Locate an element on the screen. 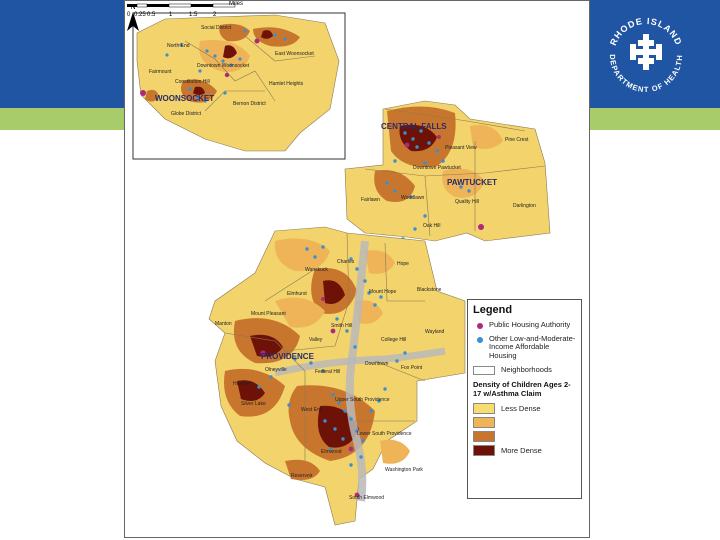 The width and height of the screenshot is (720, 540). legend-item-label: Neighborhoods is located at coordinates (526, 369).